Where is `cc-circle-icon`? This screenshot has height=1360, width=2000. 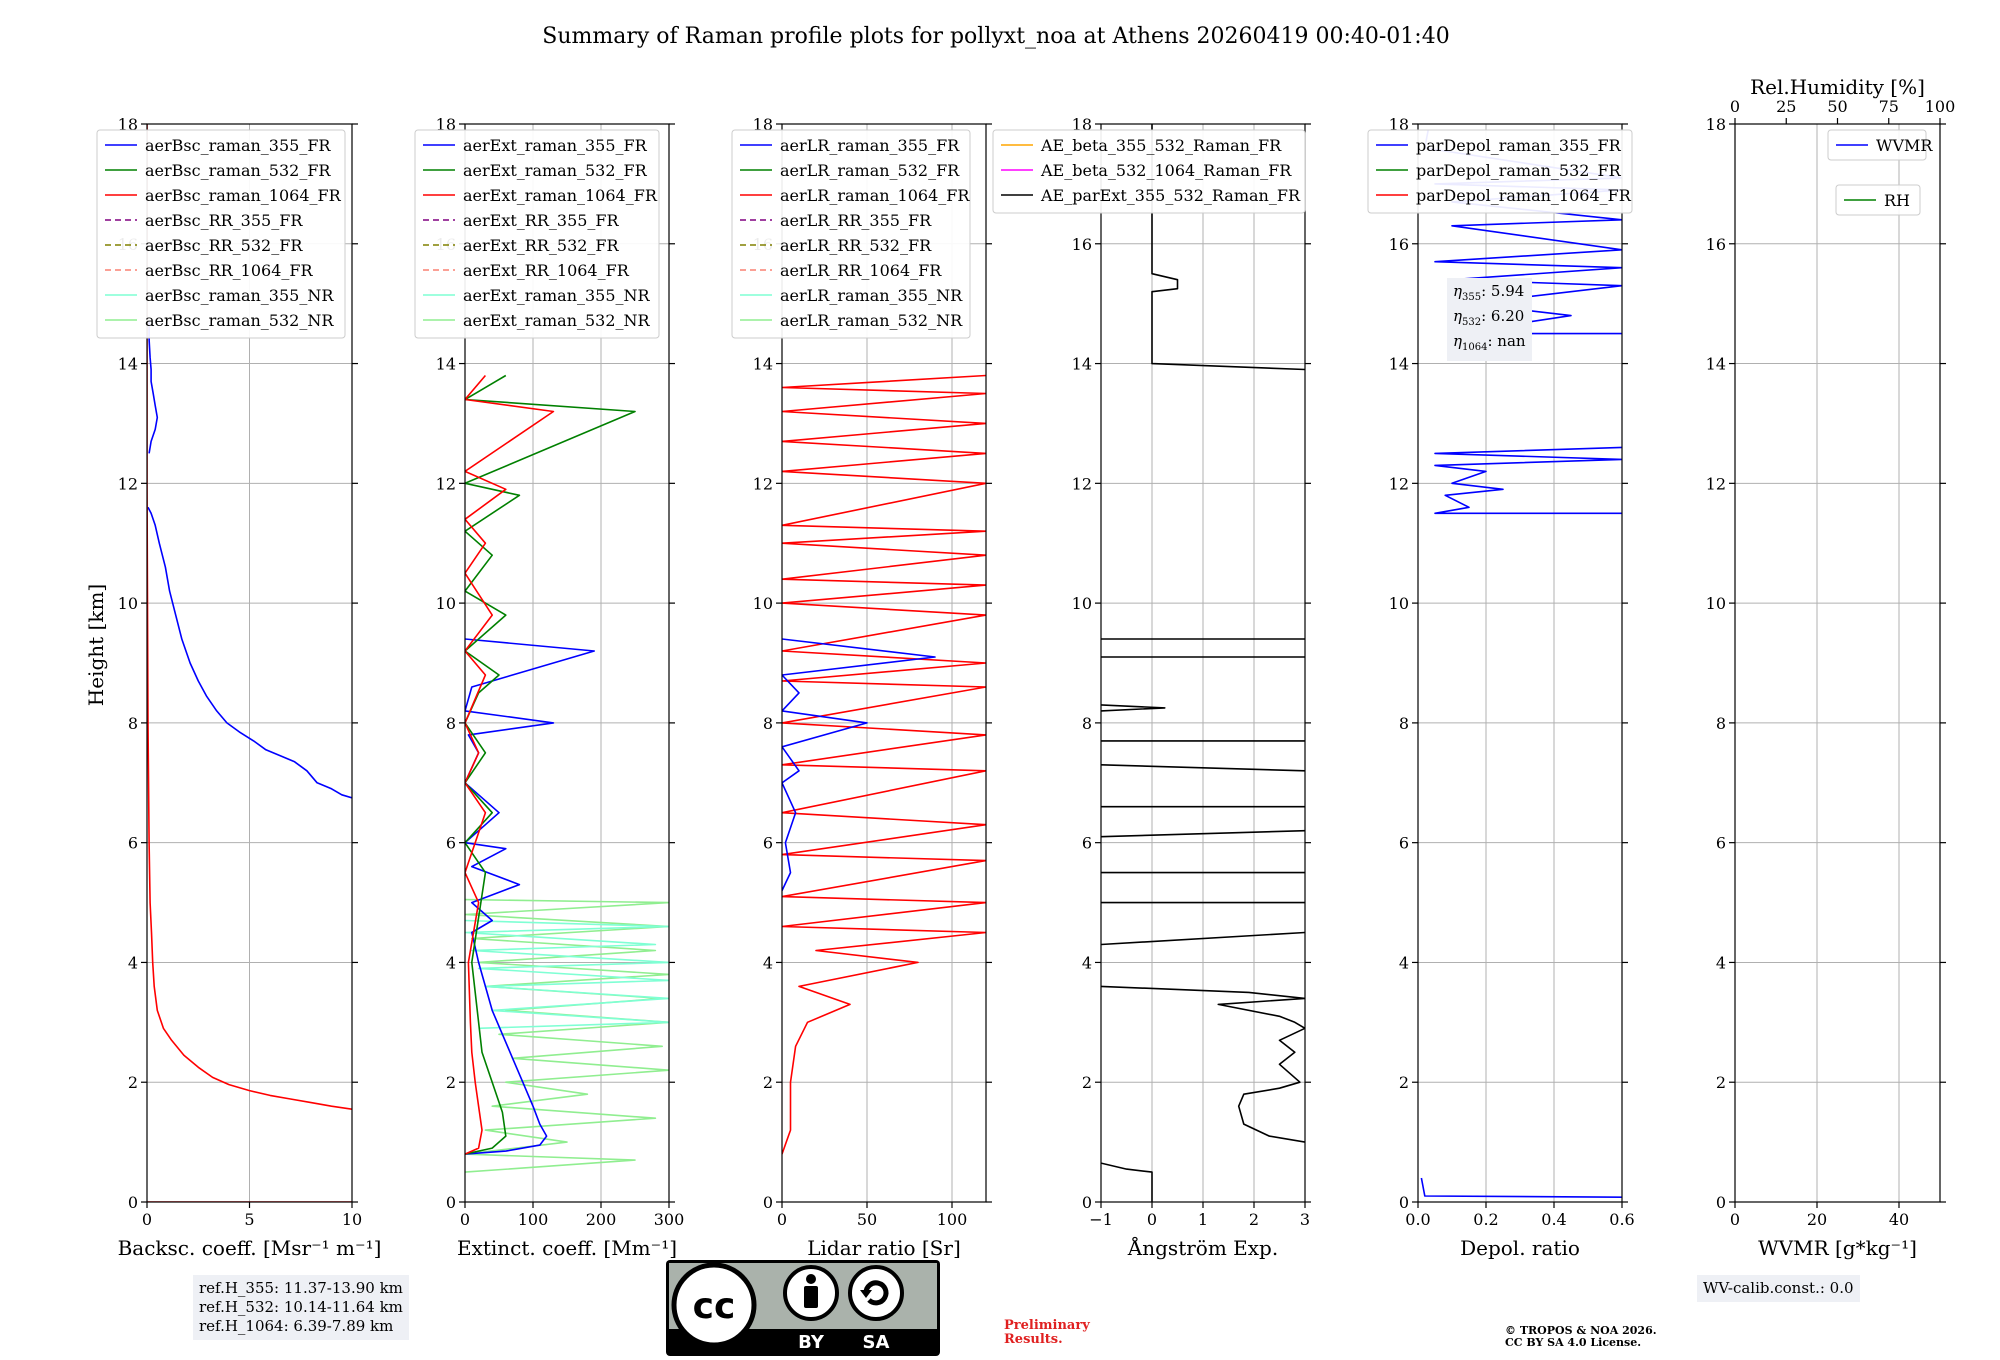 cc-circle-icon is located at coordinates (714, 1305).